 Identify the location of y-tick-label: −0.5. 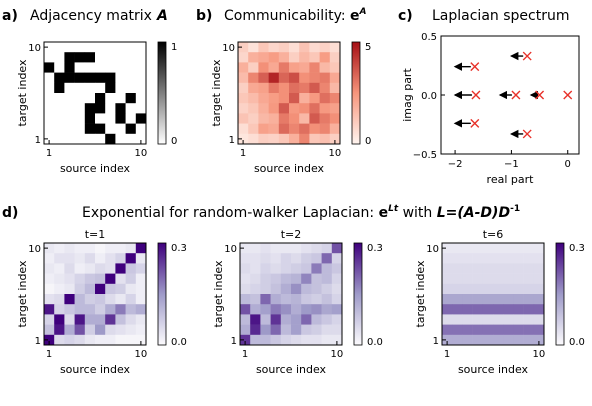
(425, 155).